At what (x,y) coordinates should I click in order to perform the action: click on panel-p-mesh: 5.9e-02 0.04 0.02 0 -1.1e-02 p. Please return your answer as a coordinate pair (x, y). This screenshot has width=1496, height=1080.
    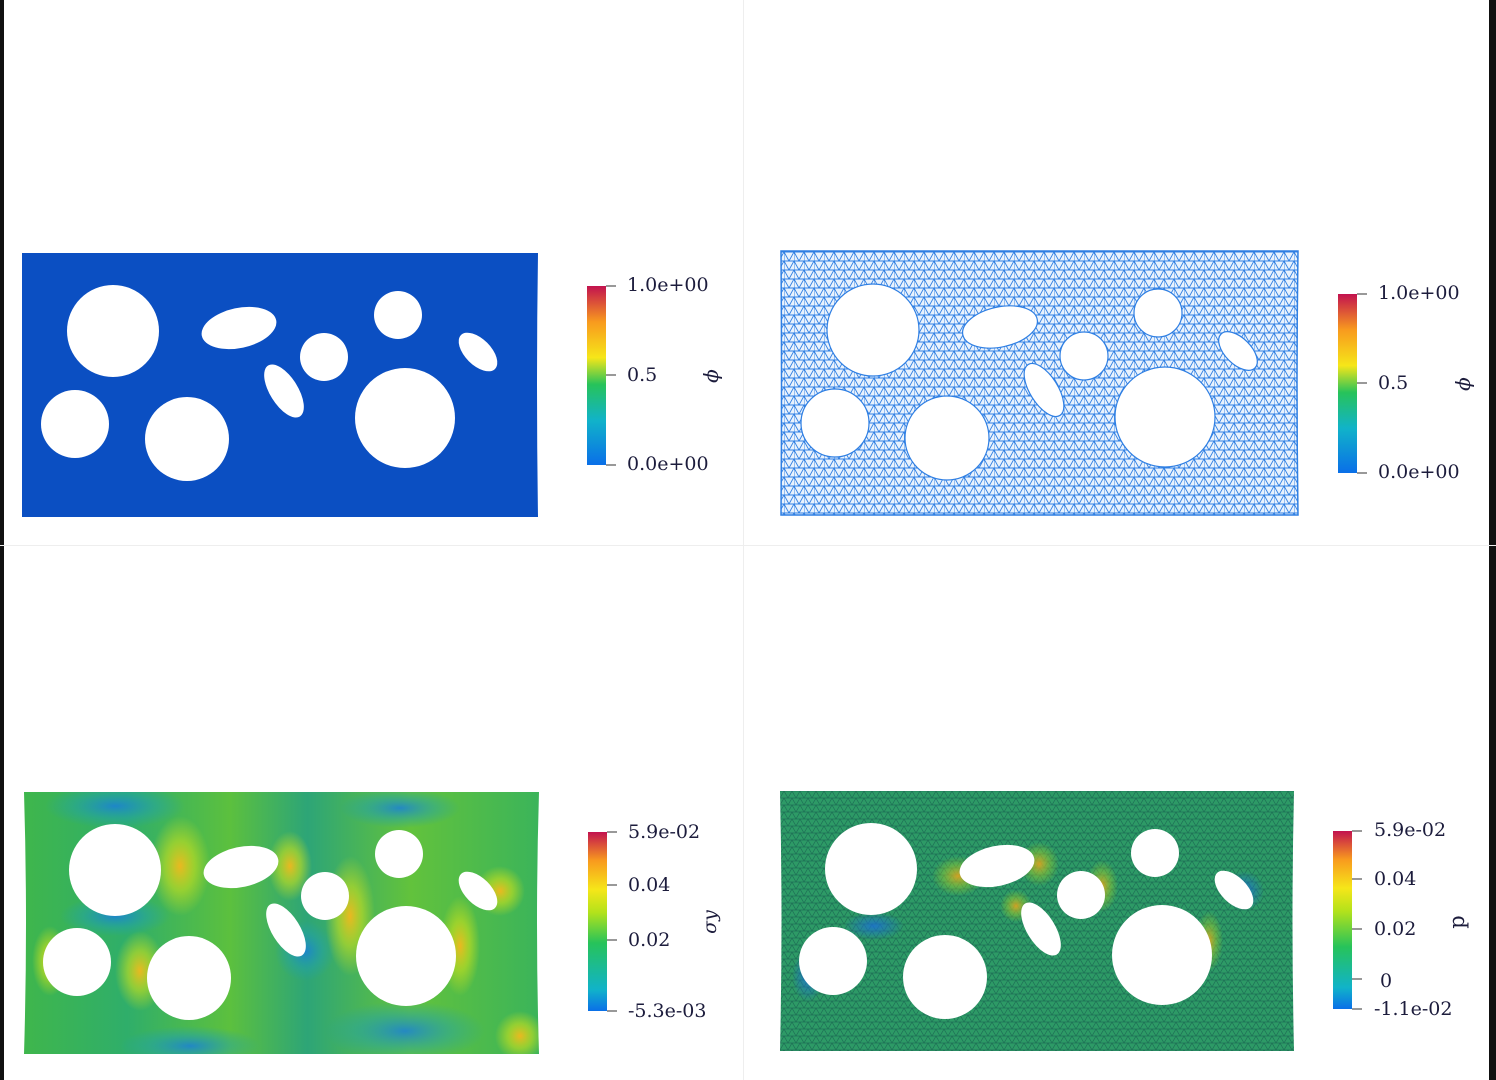
    Looking at the image, I should click on (1124, 921).